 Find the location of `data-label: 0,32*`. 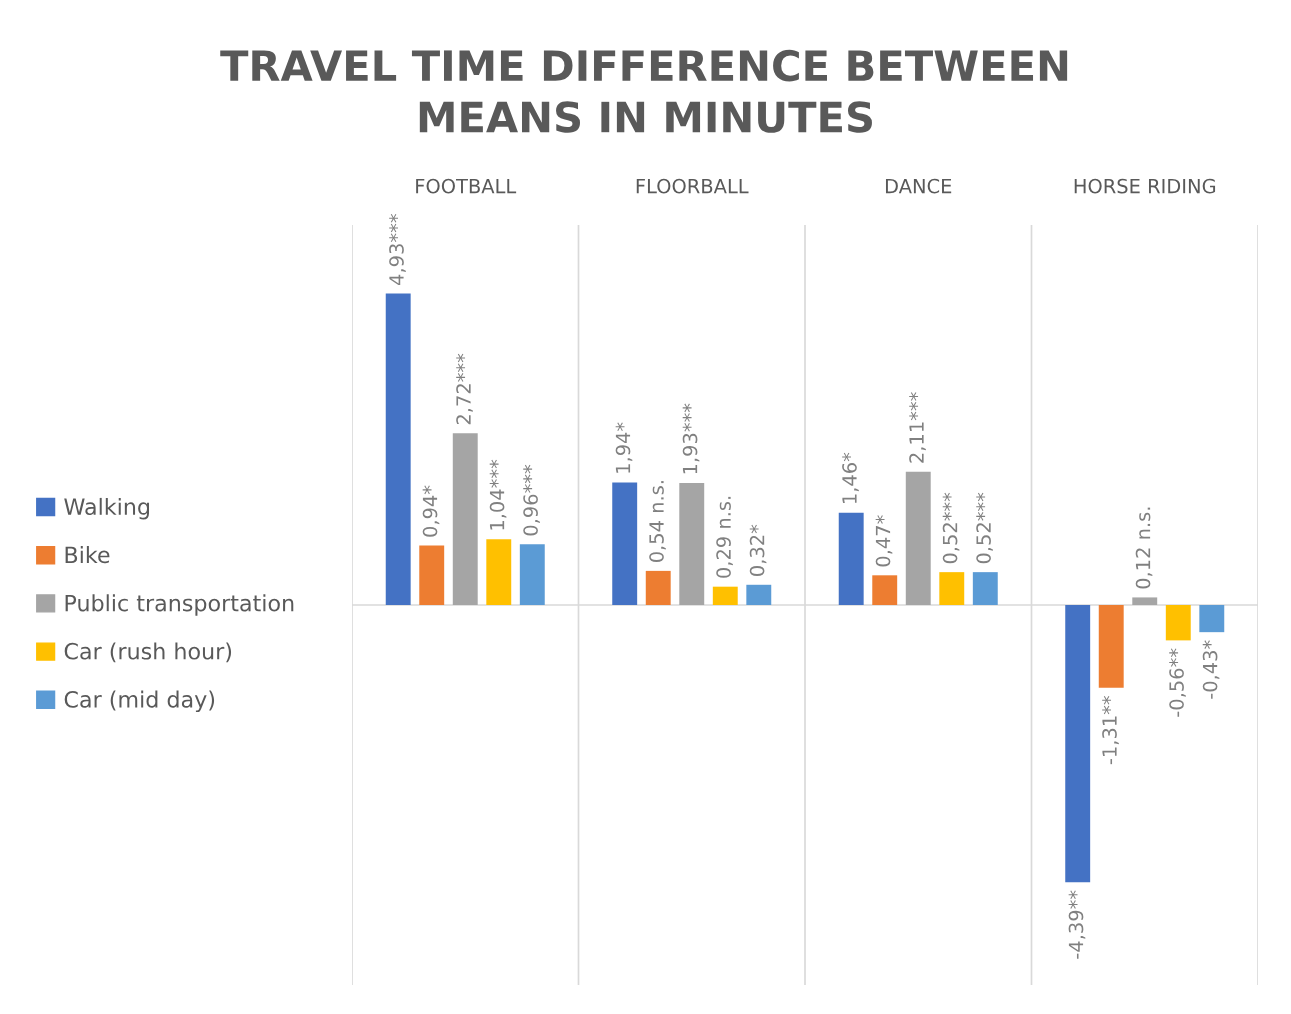

data-label: 0,32* is located at coordinates (758, 550).